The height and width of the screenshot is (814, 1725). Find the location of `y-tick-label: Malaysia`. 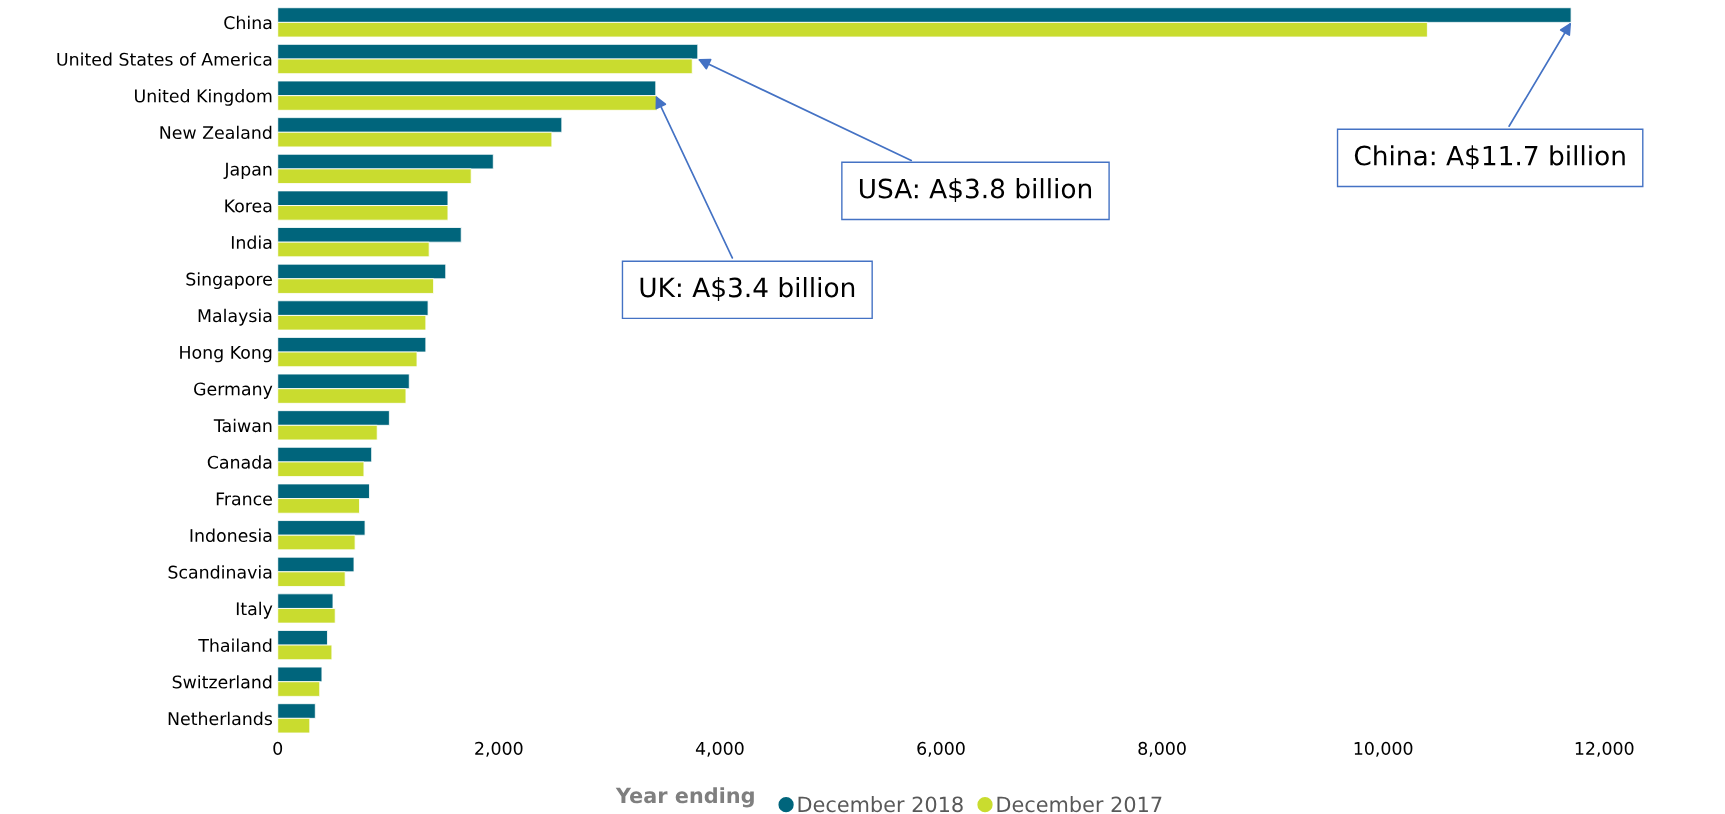

y-tick-label: Malaysia is located at coordinates (235, 317).